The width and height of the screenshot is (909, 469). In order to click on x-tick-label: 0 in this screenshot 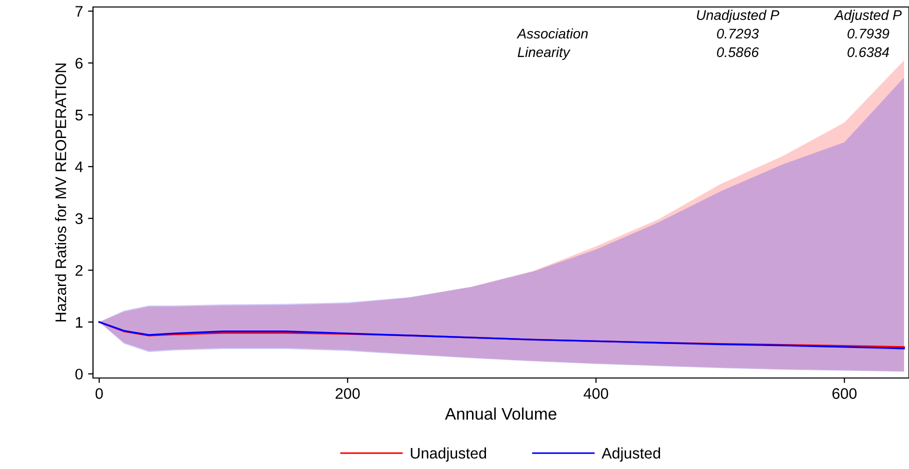, I will do `click(99, 393)`.